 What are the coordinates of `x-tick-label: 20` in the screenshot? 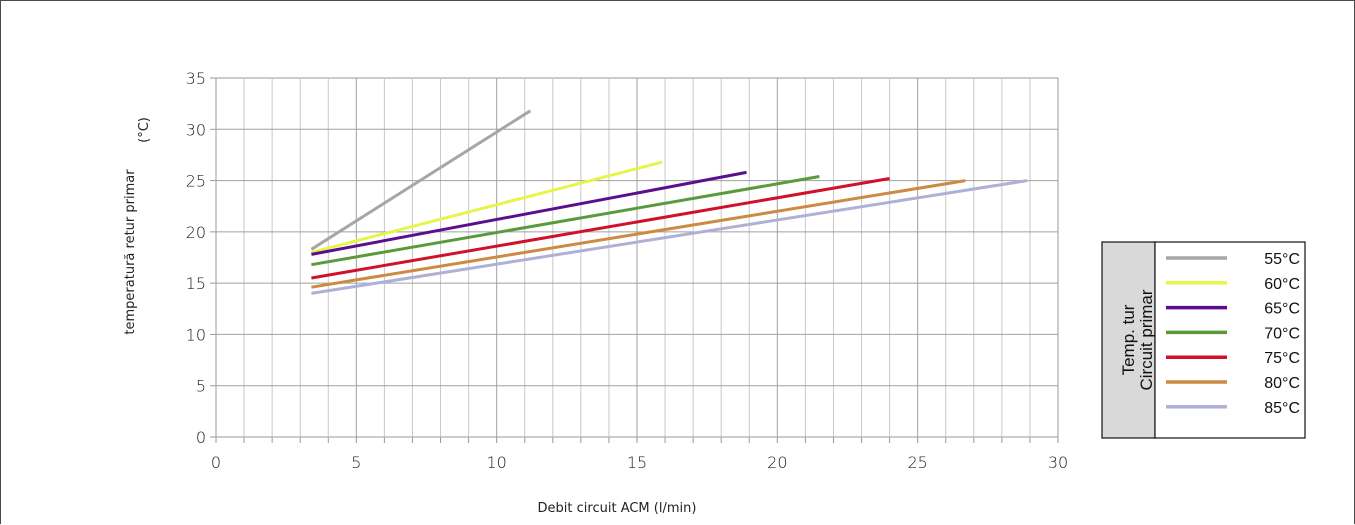 It's located at (777, 462).